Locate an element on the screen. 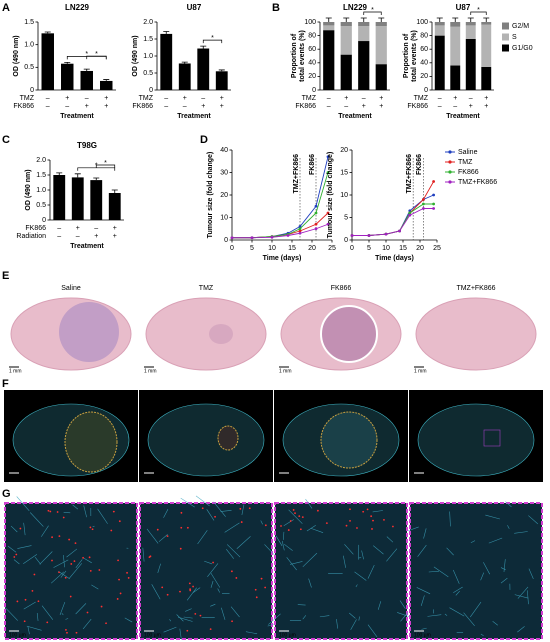 The image size is (550, 642). y-tick-label: 40 is located at coordinates (224, 150).